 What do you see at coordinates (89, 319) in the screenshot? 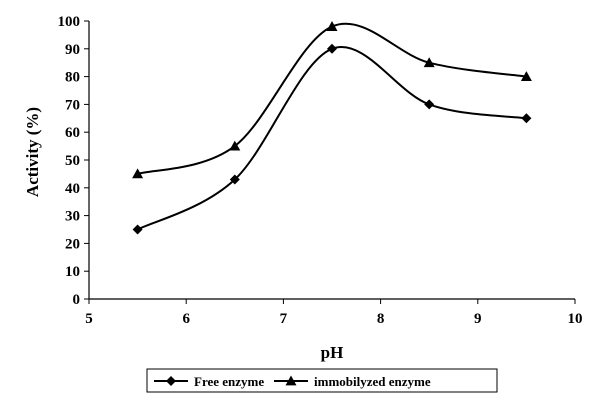
I see `x-tick-label: 5` at bounding box center [89, 319].